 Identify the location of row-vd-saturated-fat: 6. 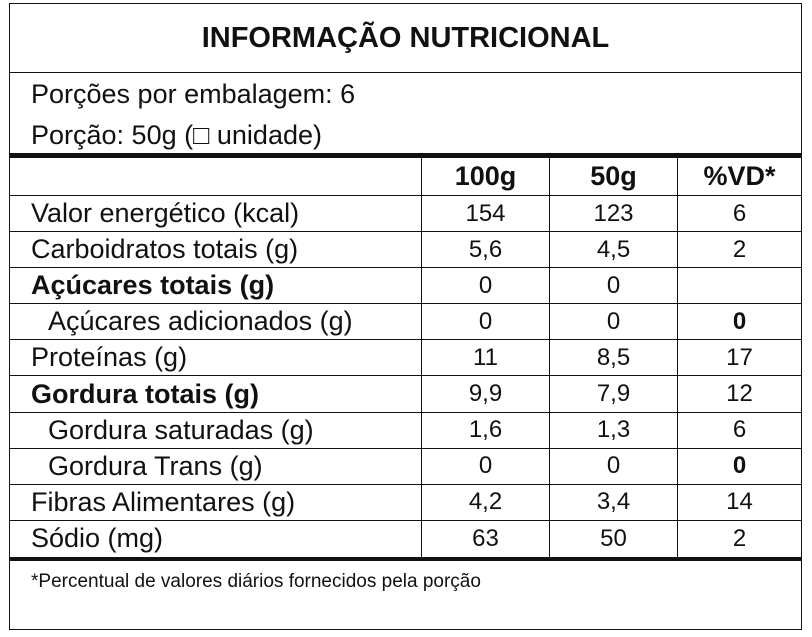
(739, 431).